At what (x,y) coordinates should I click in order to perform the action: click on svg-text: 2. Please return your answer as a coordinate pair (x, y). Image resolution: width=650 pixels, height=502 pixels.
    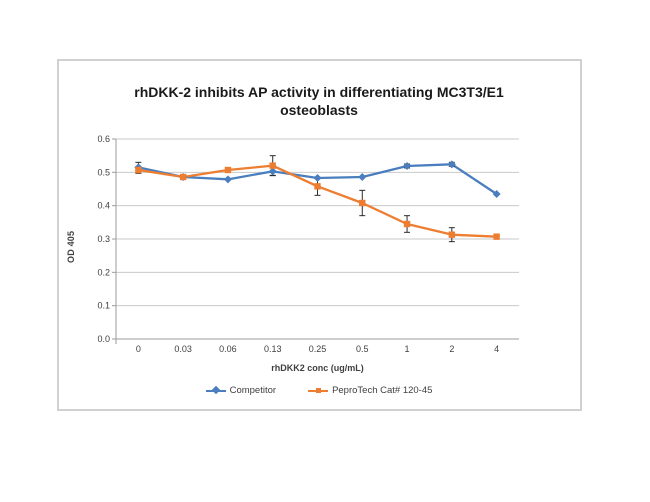
    Looking at the image, I should click on (451, 349).